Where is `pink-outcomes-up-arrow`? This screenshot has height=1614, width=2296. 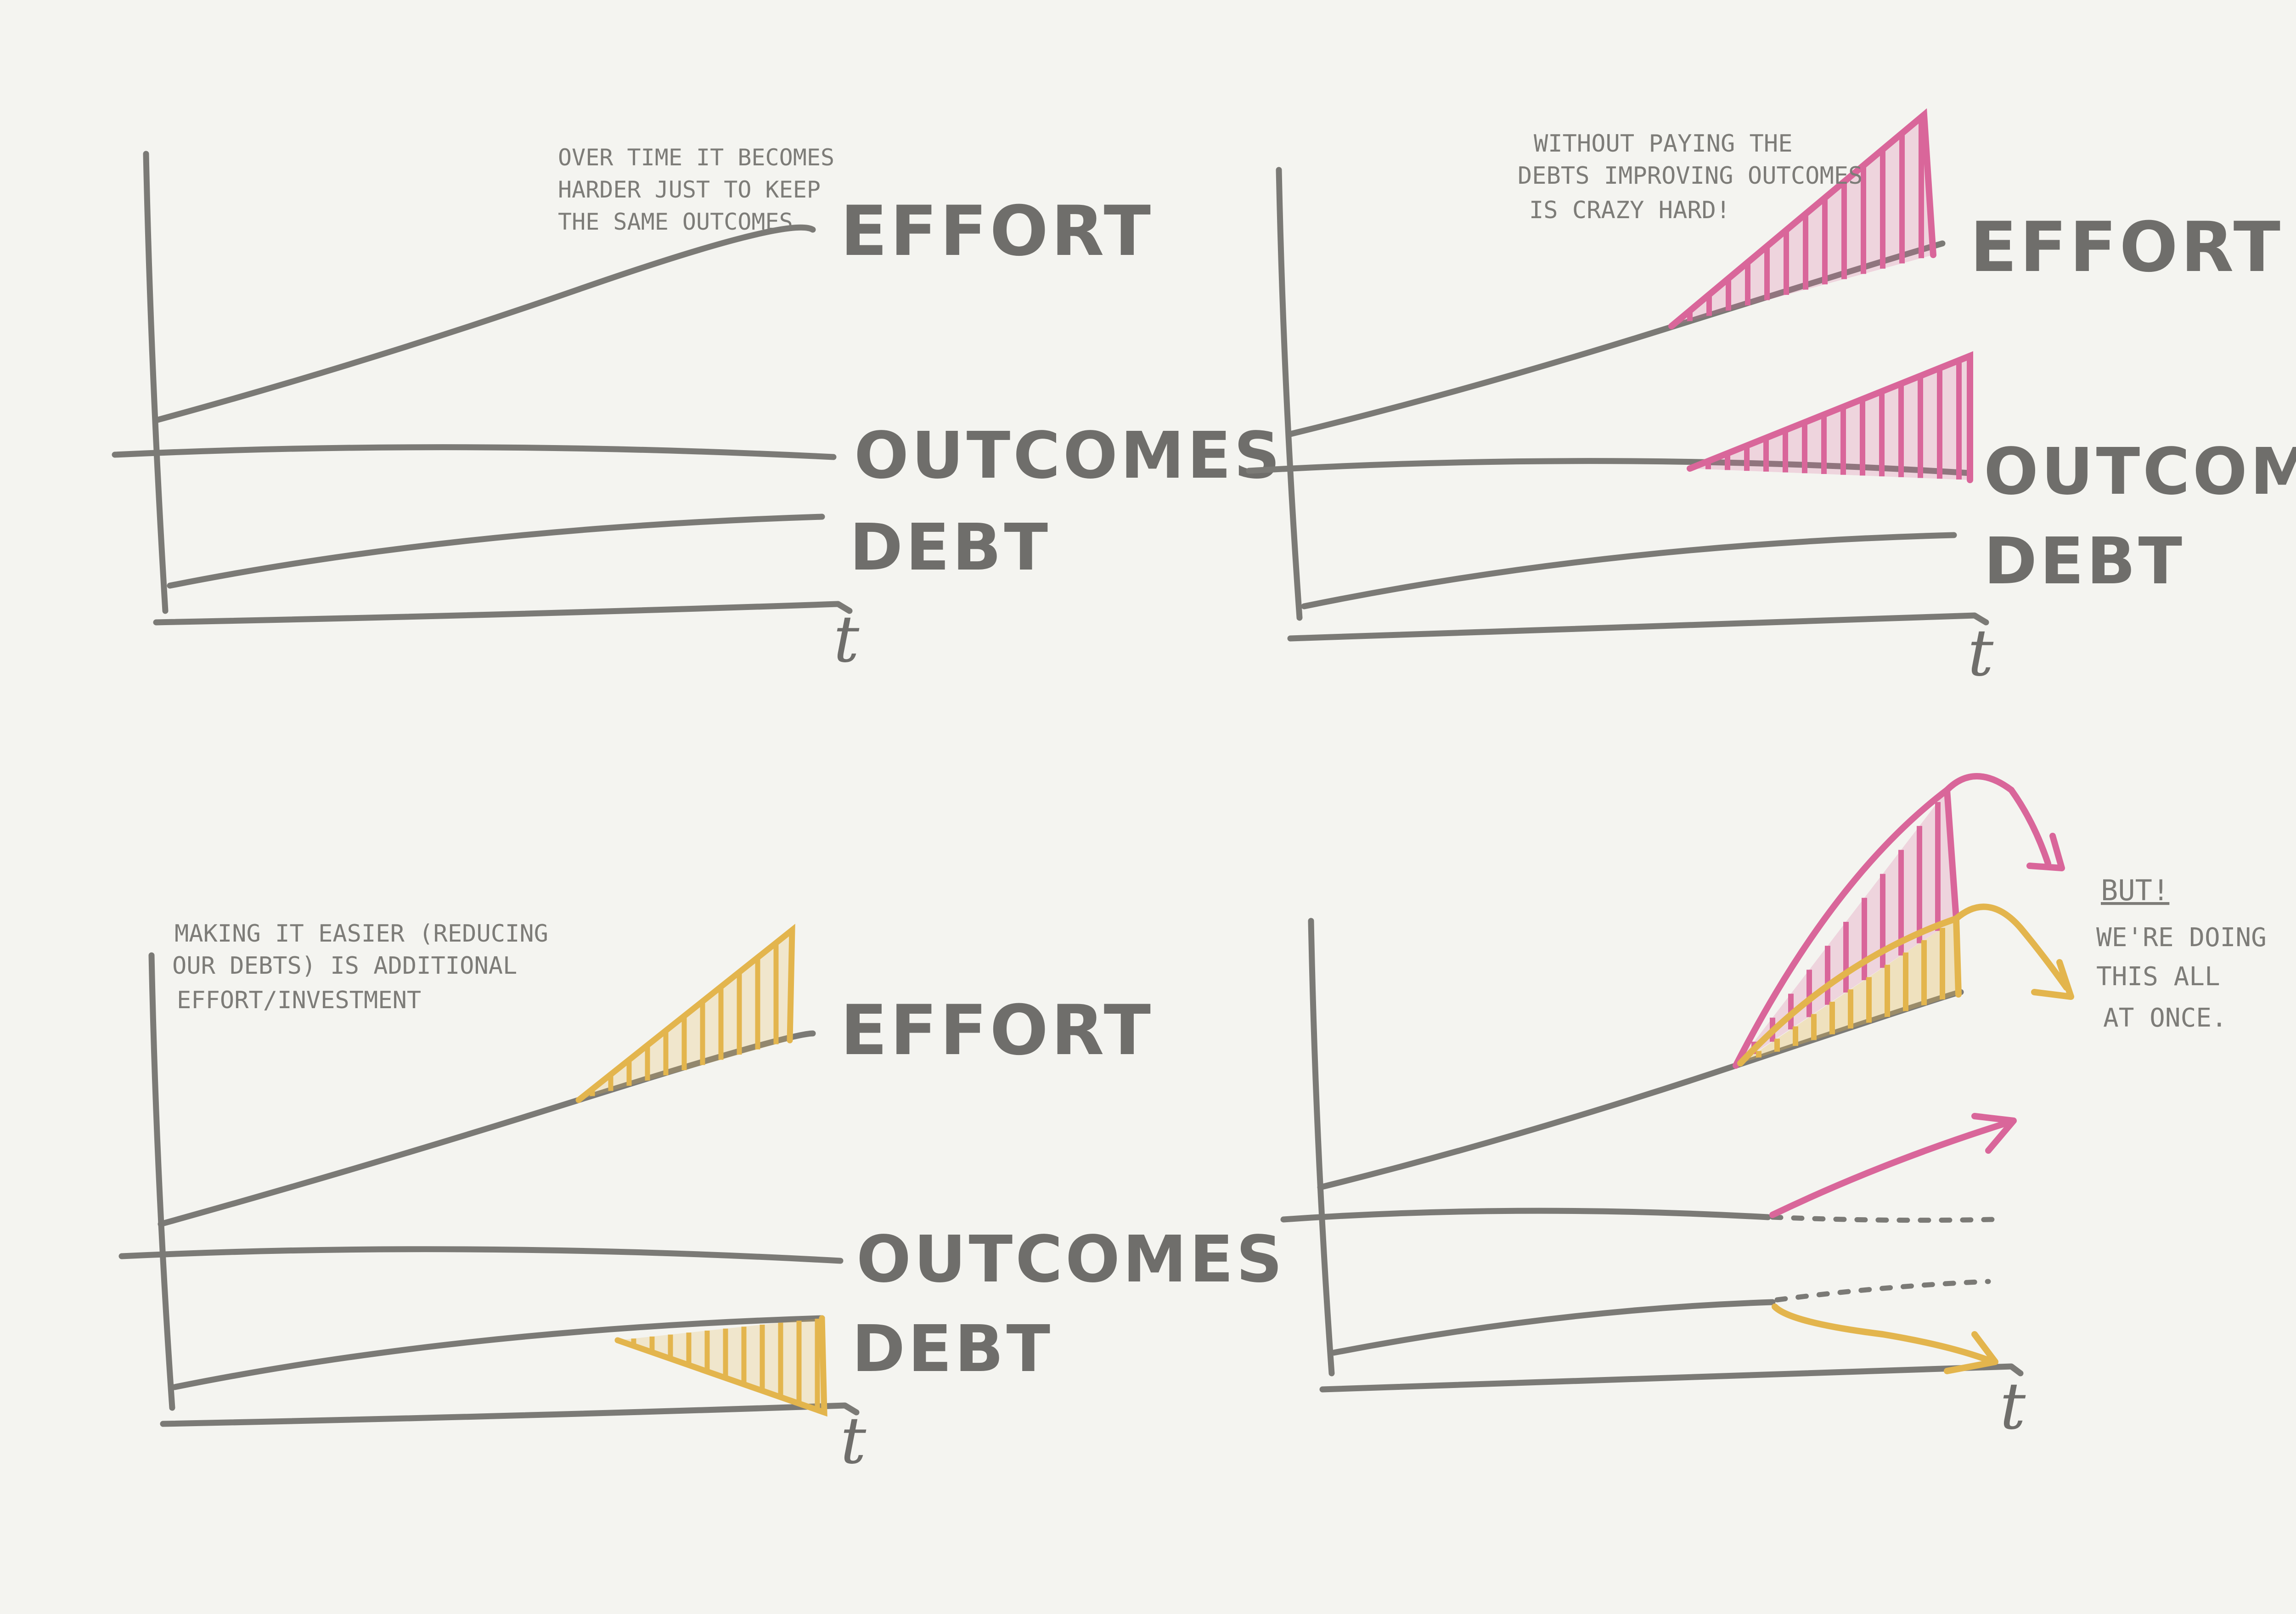 pink-outcomes-up-arrow is located at coordinates (1893, 1165).